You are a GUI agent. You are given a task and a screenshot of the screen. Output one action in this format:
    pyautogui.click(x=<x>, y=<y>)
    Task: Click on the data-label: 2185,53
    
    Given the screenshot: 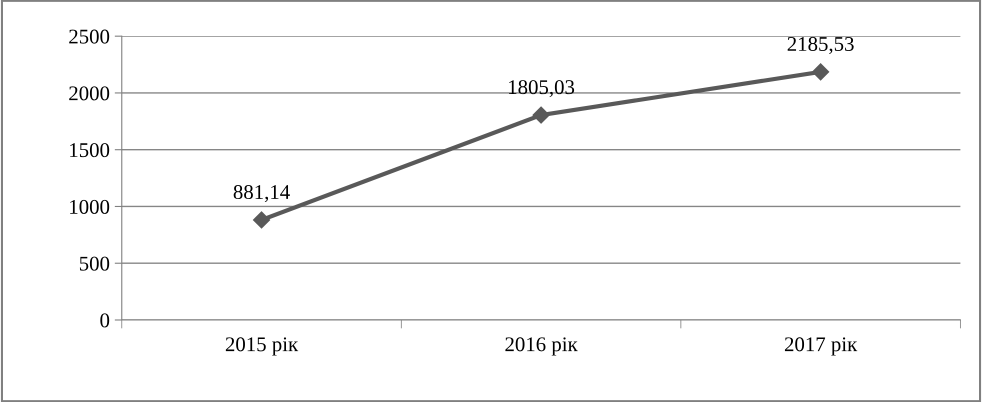 What is the action you would take?
    pyautogui.click(x=821, y=45)
    